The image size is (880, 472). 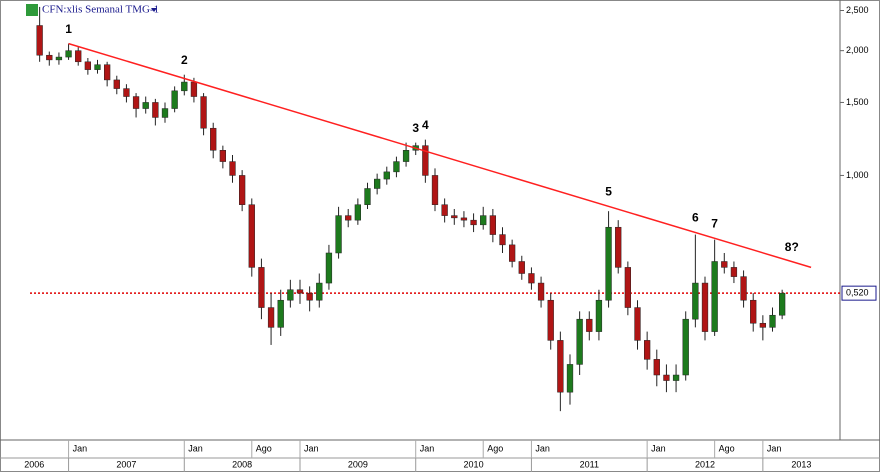 What do you see at coordinates (100, 10) in the screenshot?
I see `chart-title: CFN:xlis Semanal TMG-1` at bounding box center [100, 10].